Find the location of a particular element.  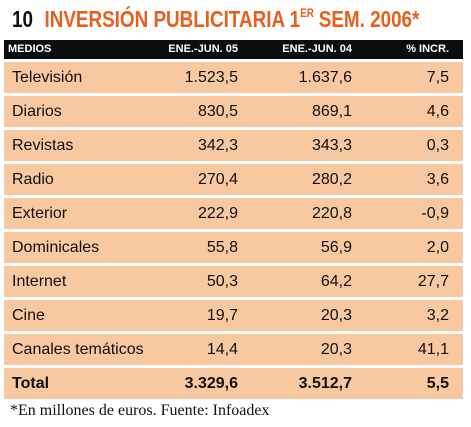

row-label: Internet is located at coordinates (39, 281).